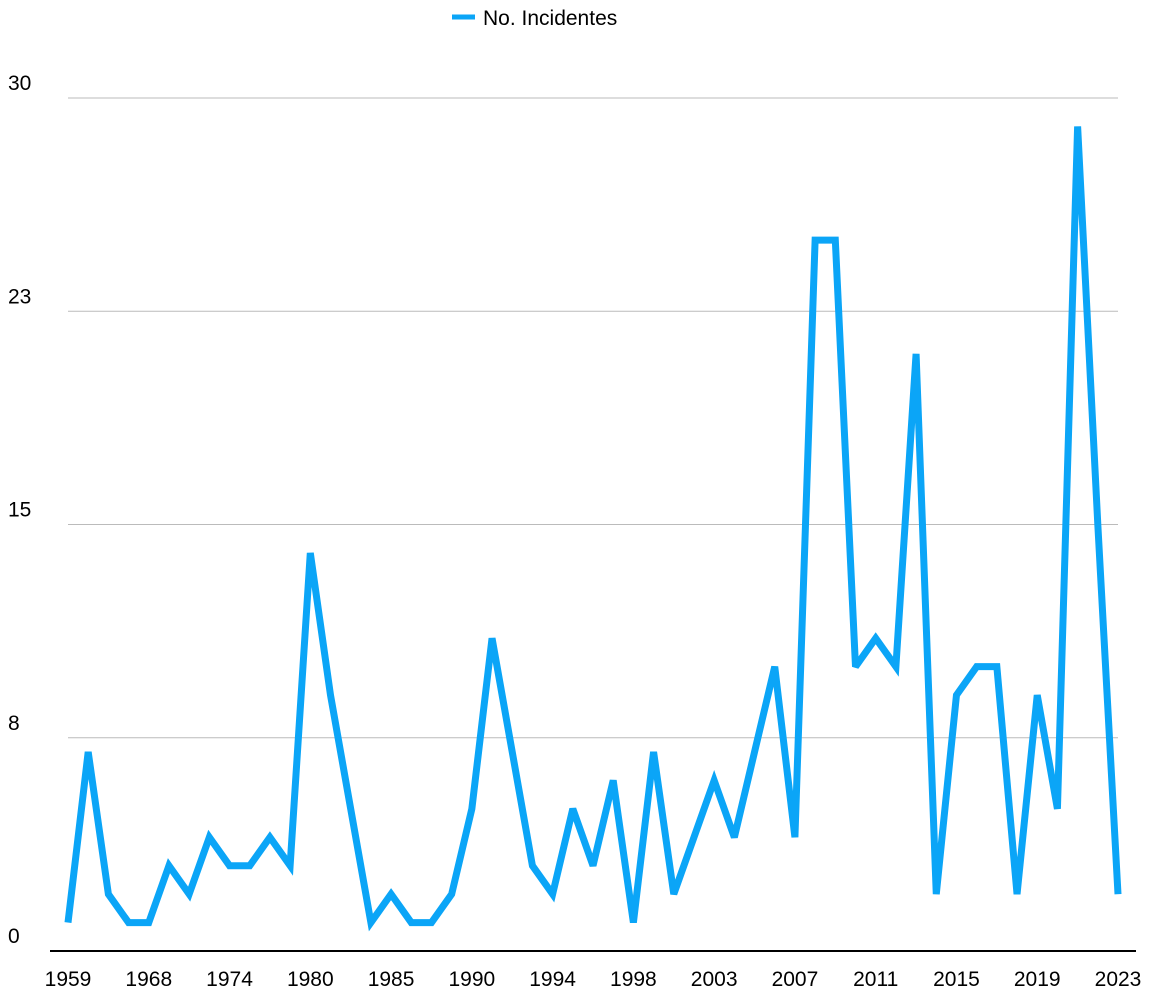 This screenshot has height=994, width=1161. I want to click on x-tick-label: 1974, so click(229, 979).